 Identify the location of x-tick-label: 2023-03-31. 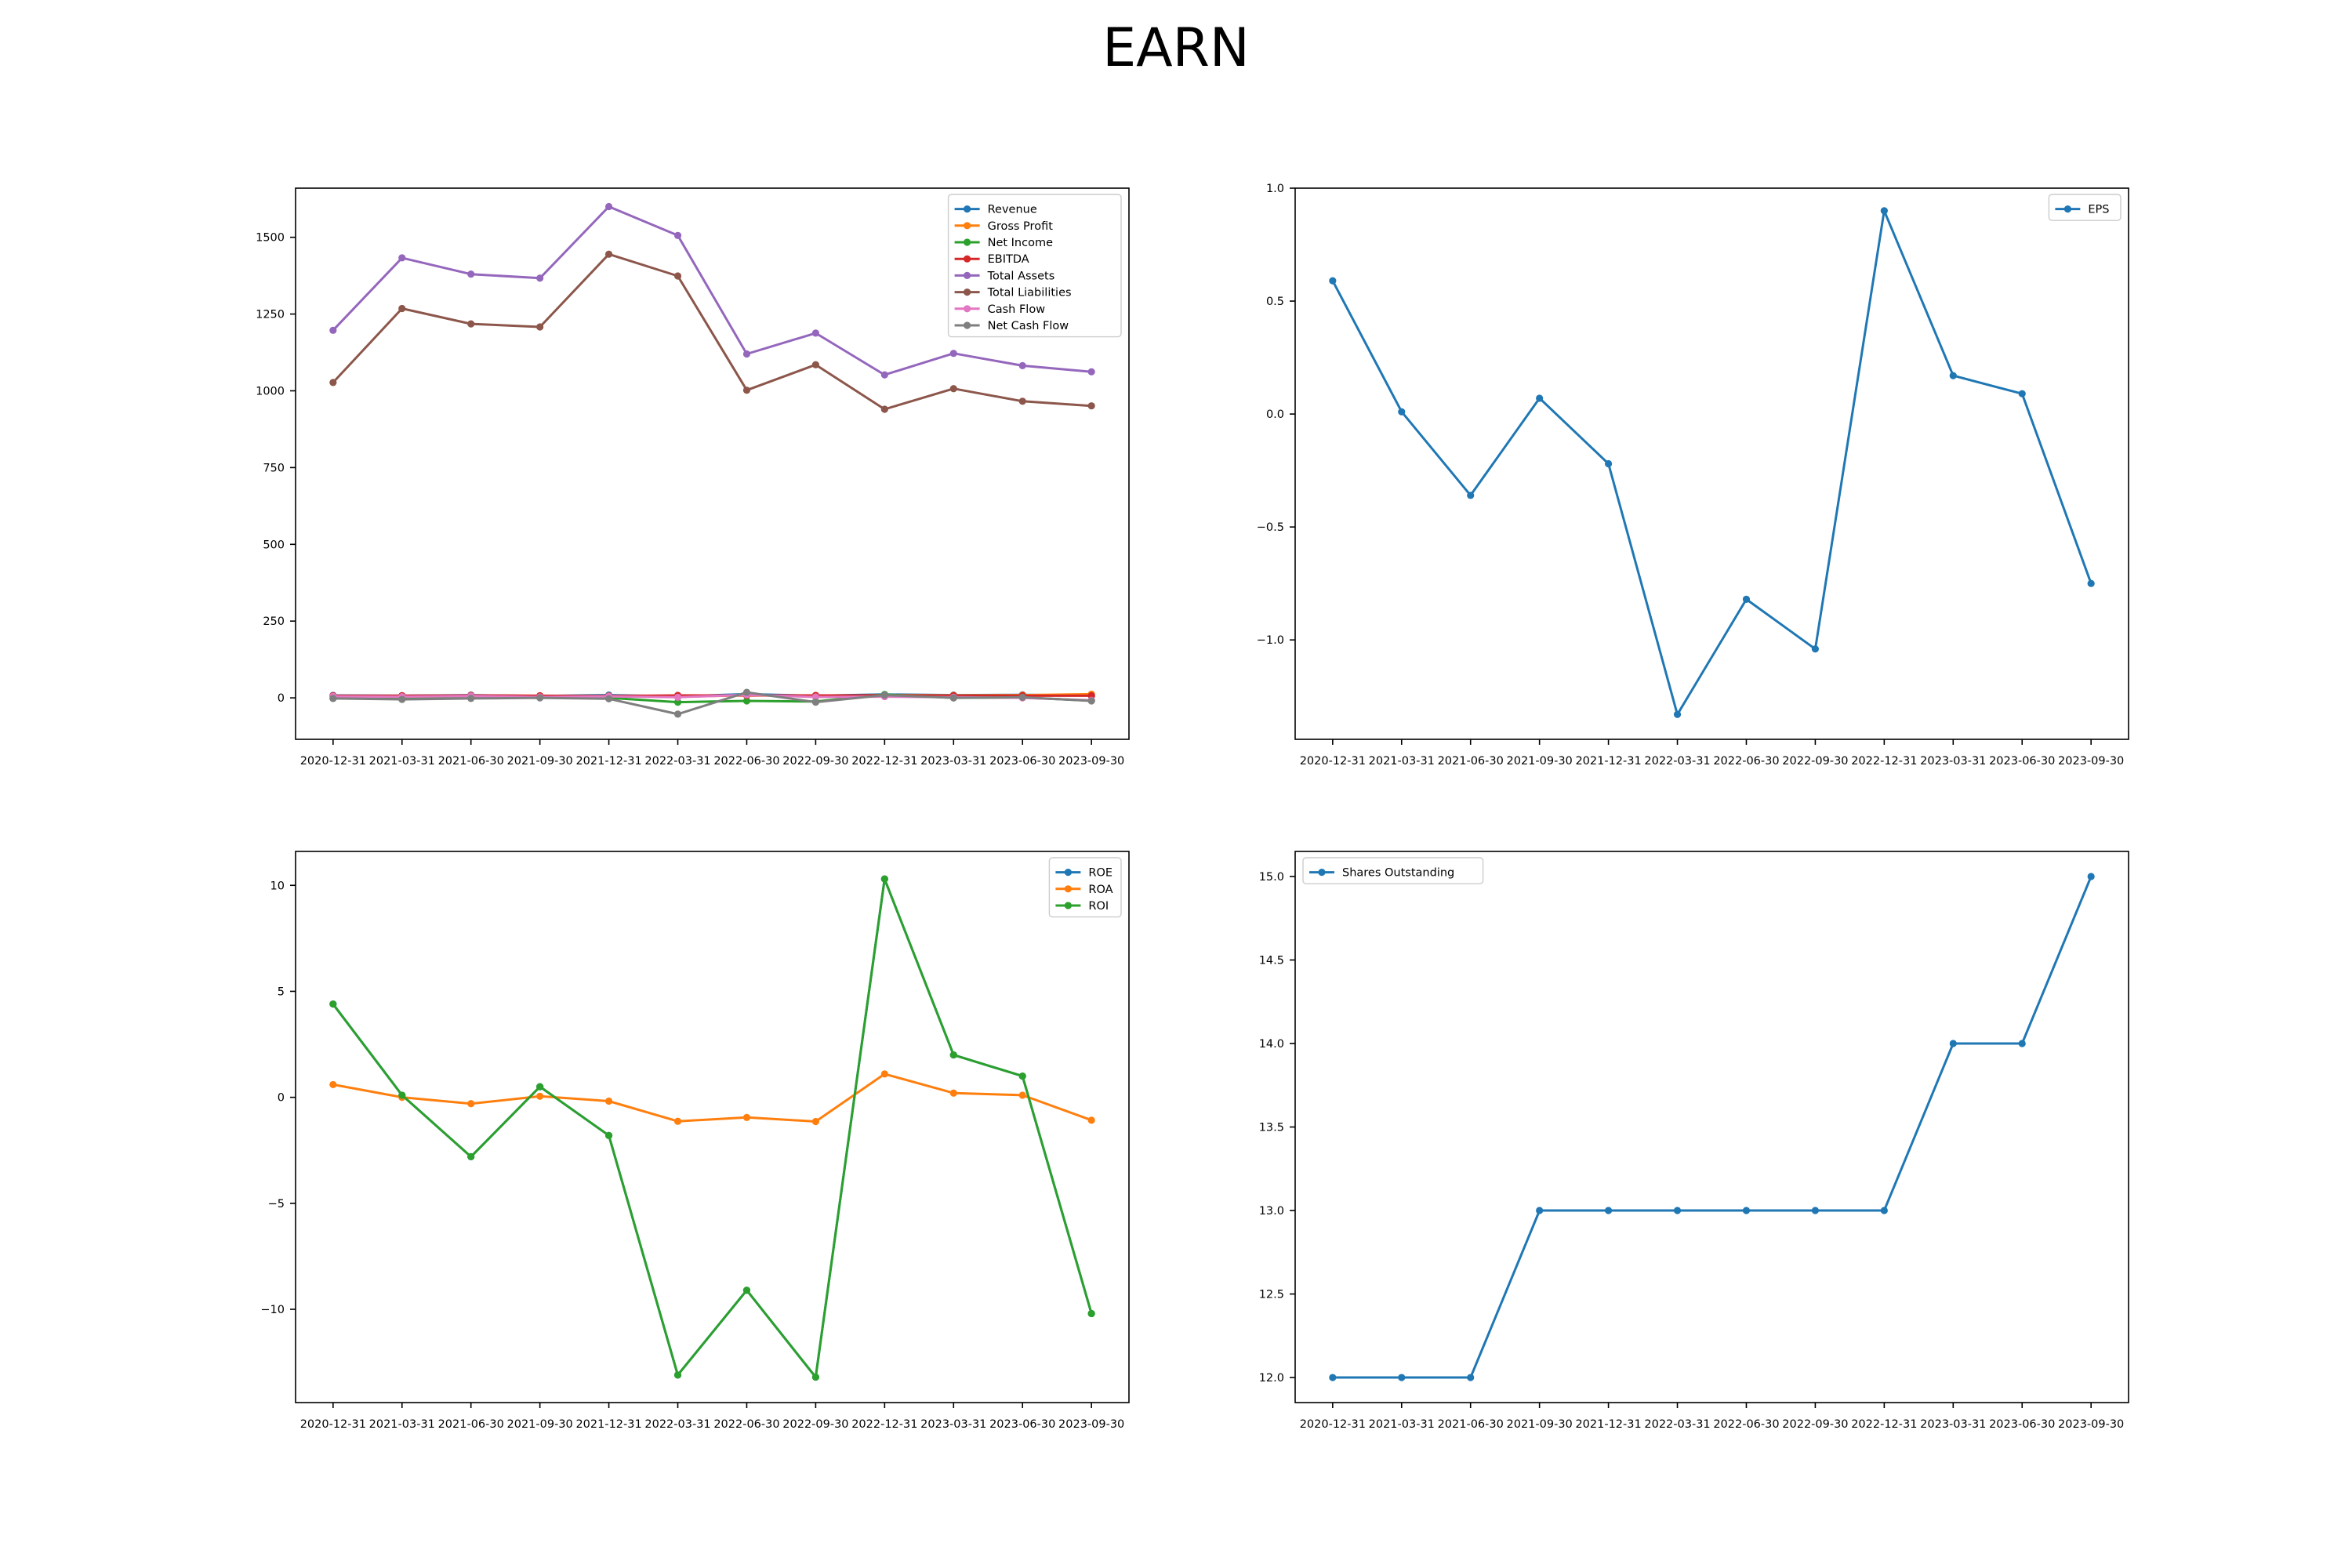
(1953, 1424).